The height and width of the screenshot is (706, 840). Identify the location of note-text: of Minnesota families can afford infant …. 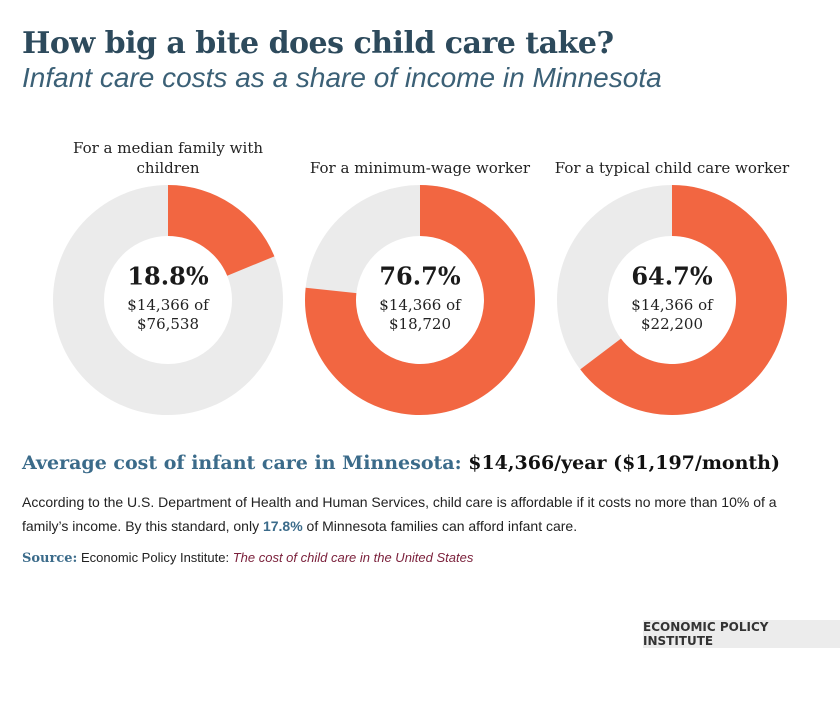
(440, 526).